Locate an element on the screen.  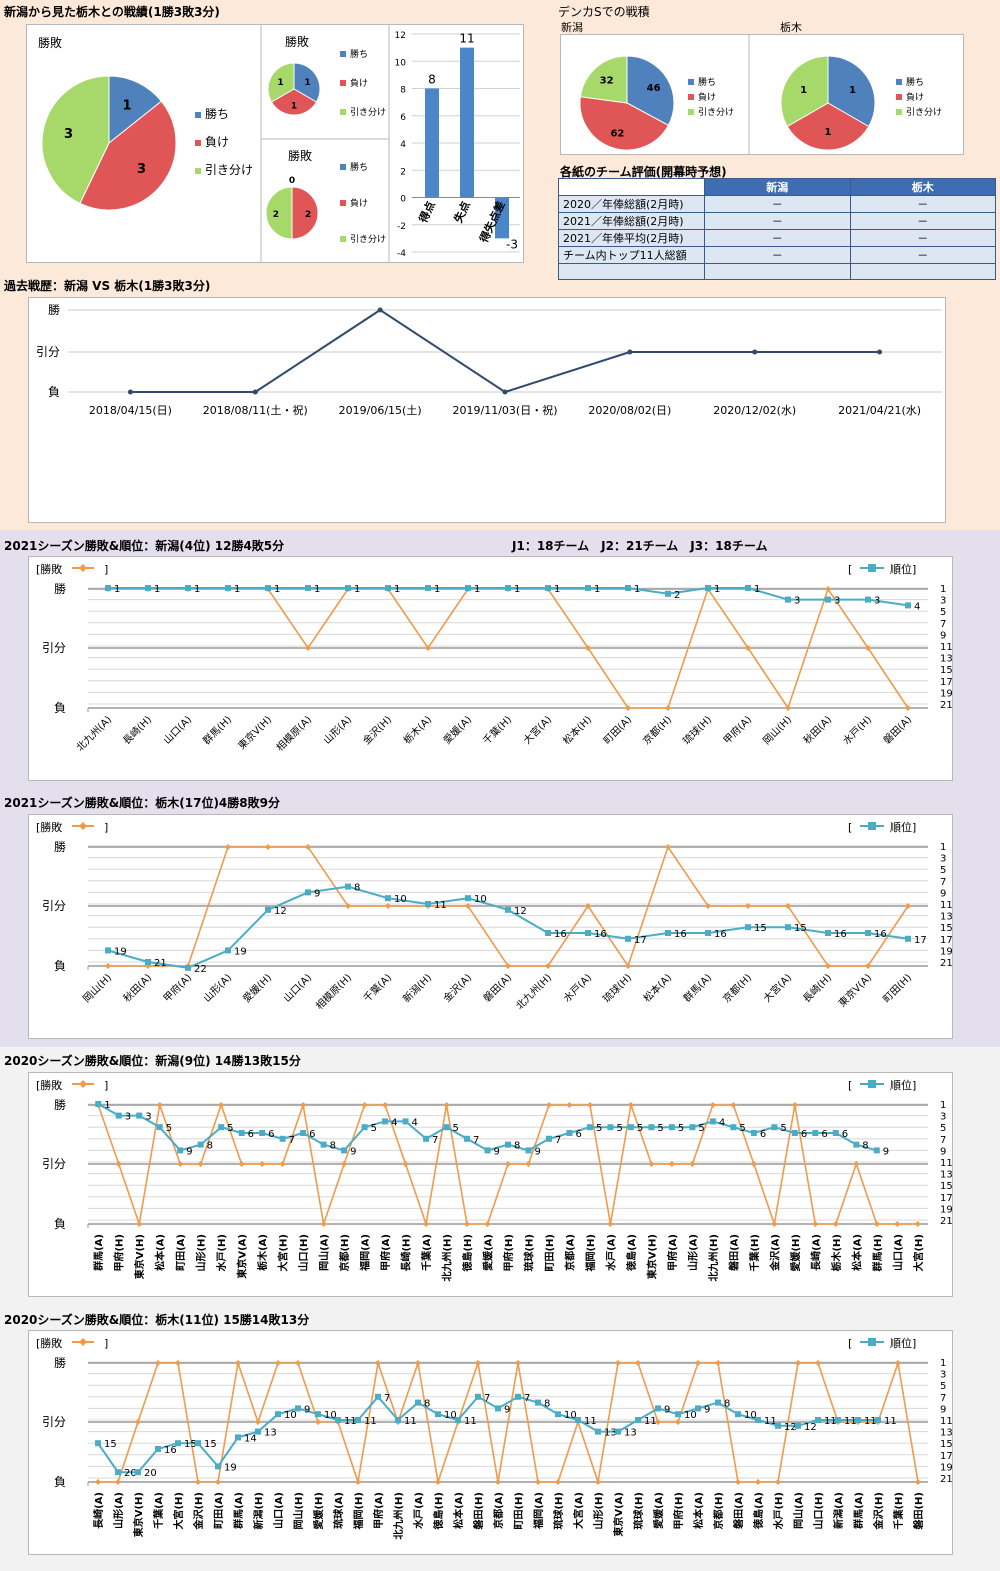
season3-rank-tick: 7 is located at coordinates (943, 1140).